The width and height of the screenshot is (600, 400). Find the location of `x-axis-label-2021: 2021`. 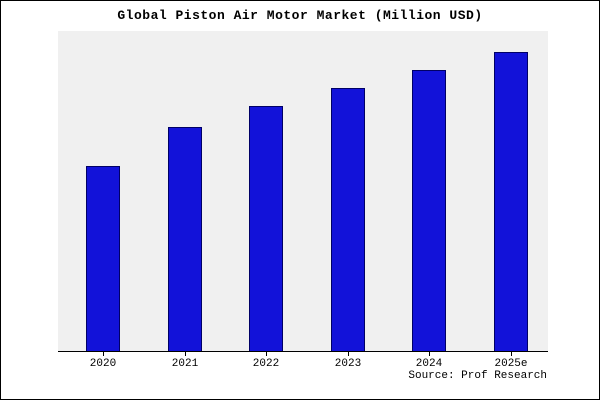

x-axis-label-2021: 2021 is located at coordinates (185, 364).